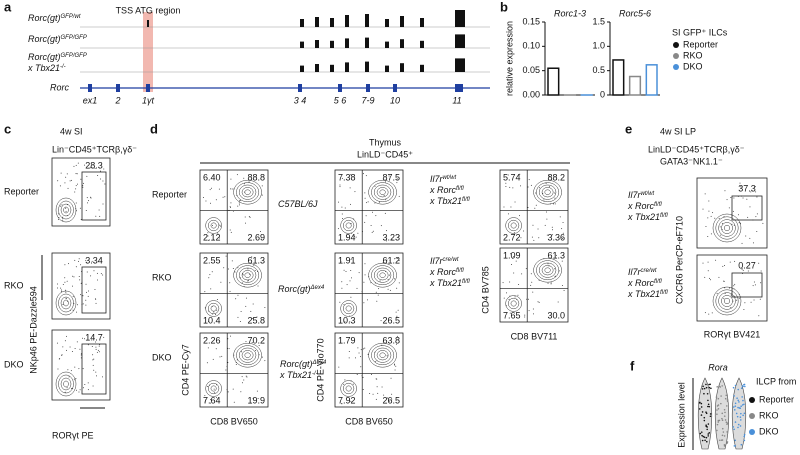 The width and height of the screenshot is (800, 455). Describe the element at coordinates (385, 154) in the screenshot. I see `subheader: LinLD⁻CD45⁺` at that location.